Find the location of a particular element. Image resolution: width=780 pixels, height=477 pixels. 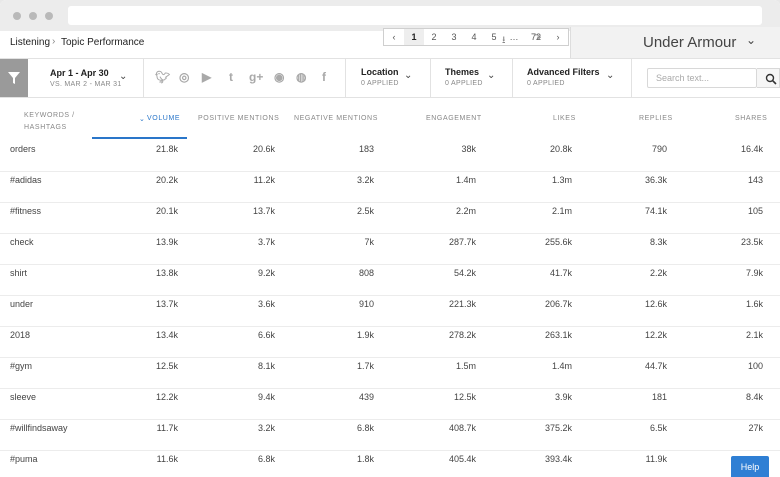

replies-cell: 2.2k is located at coordinates (658, 273).